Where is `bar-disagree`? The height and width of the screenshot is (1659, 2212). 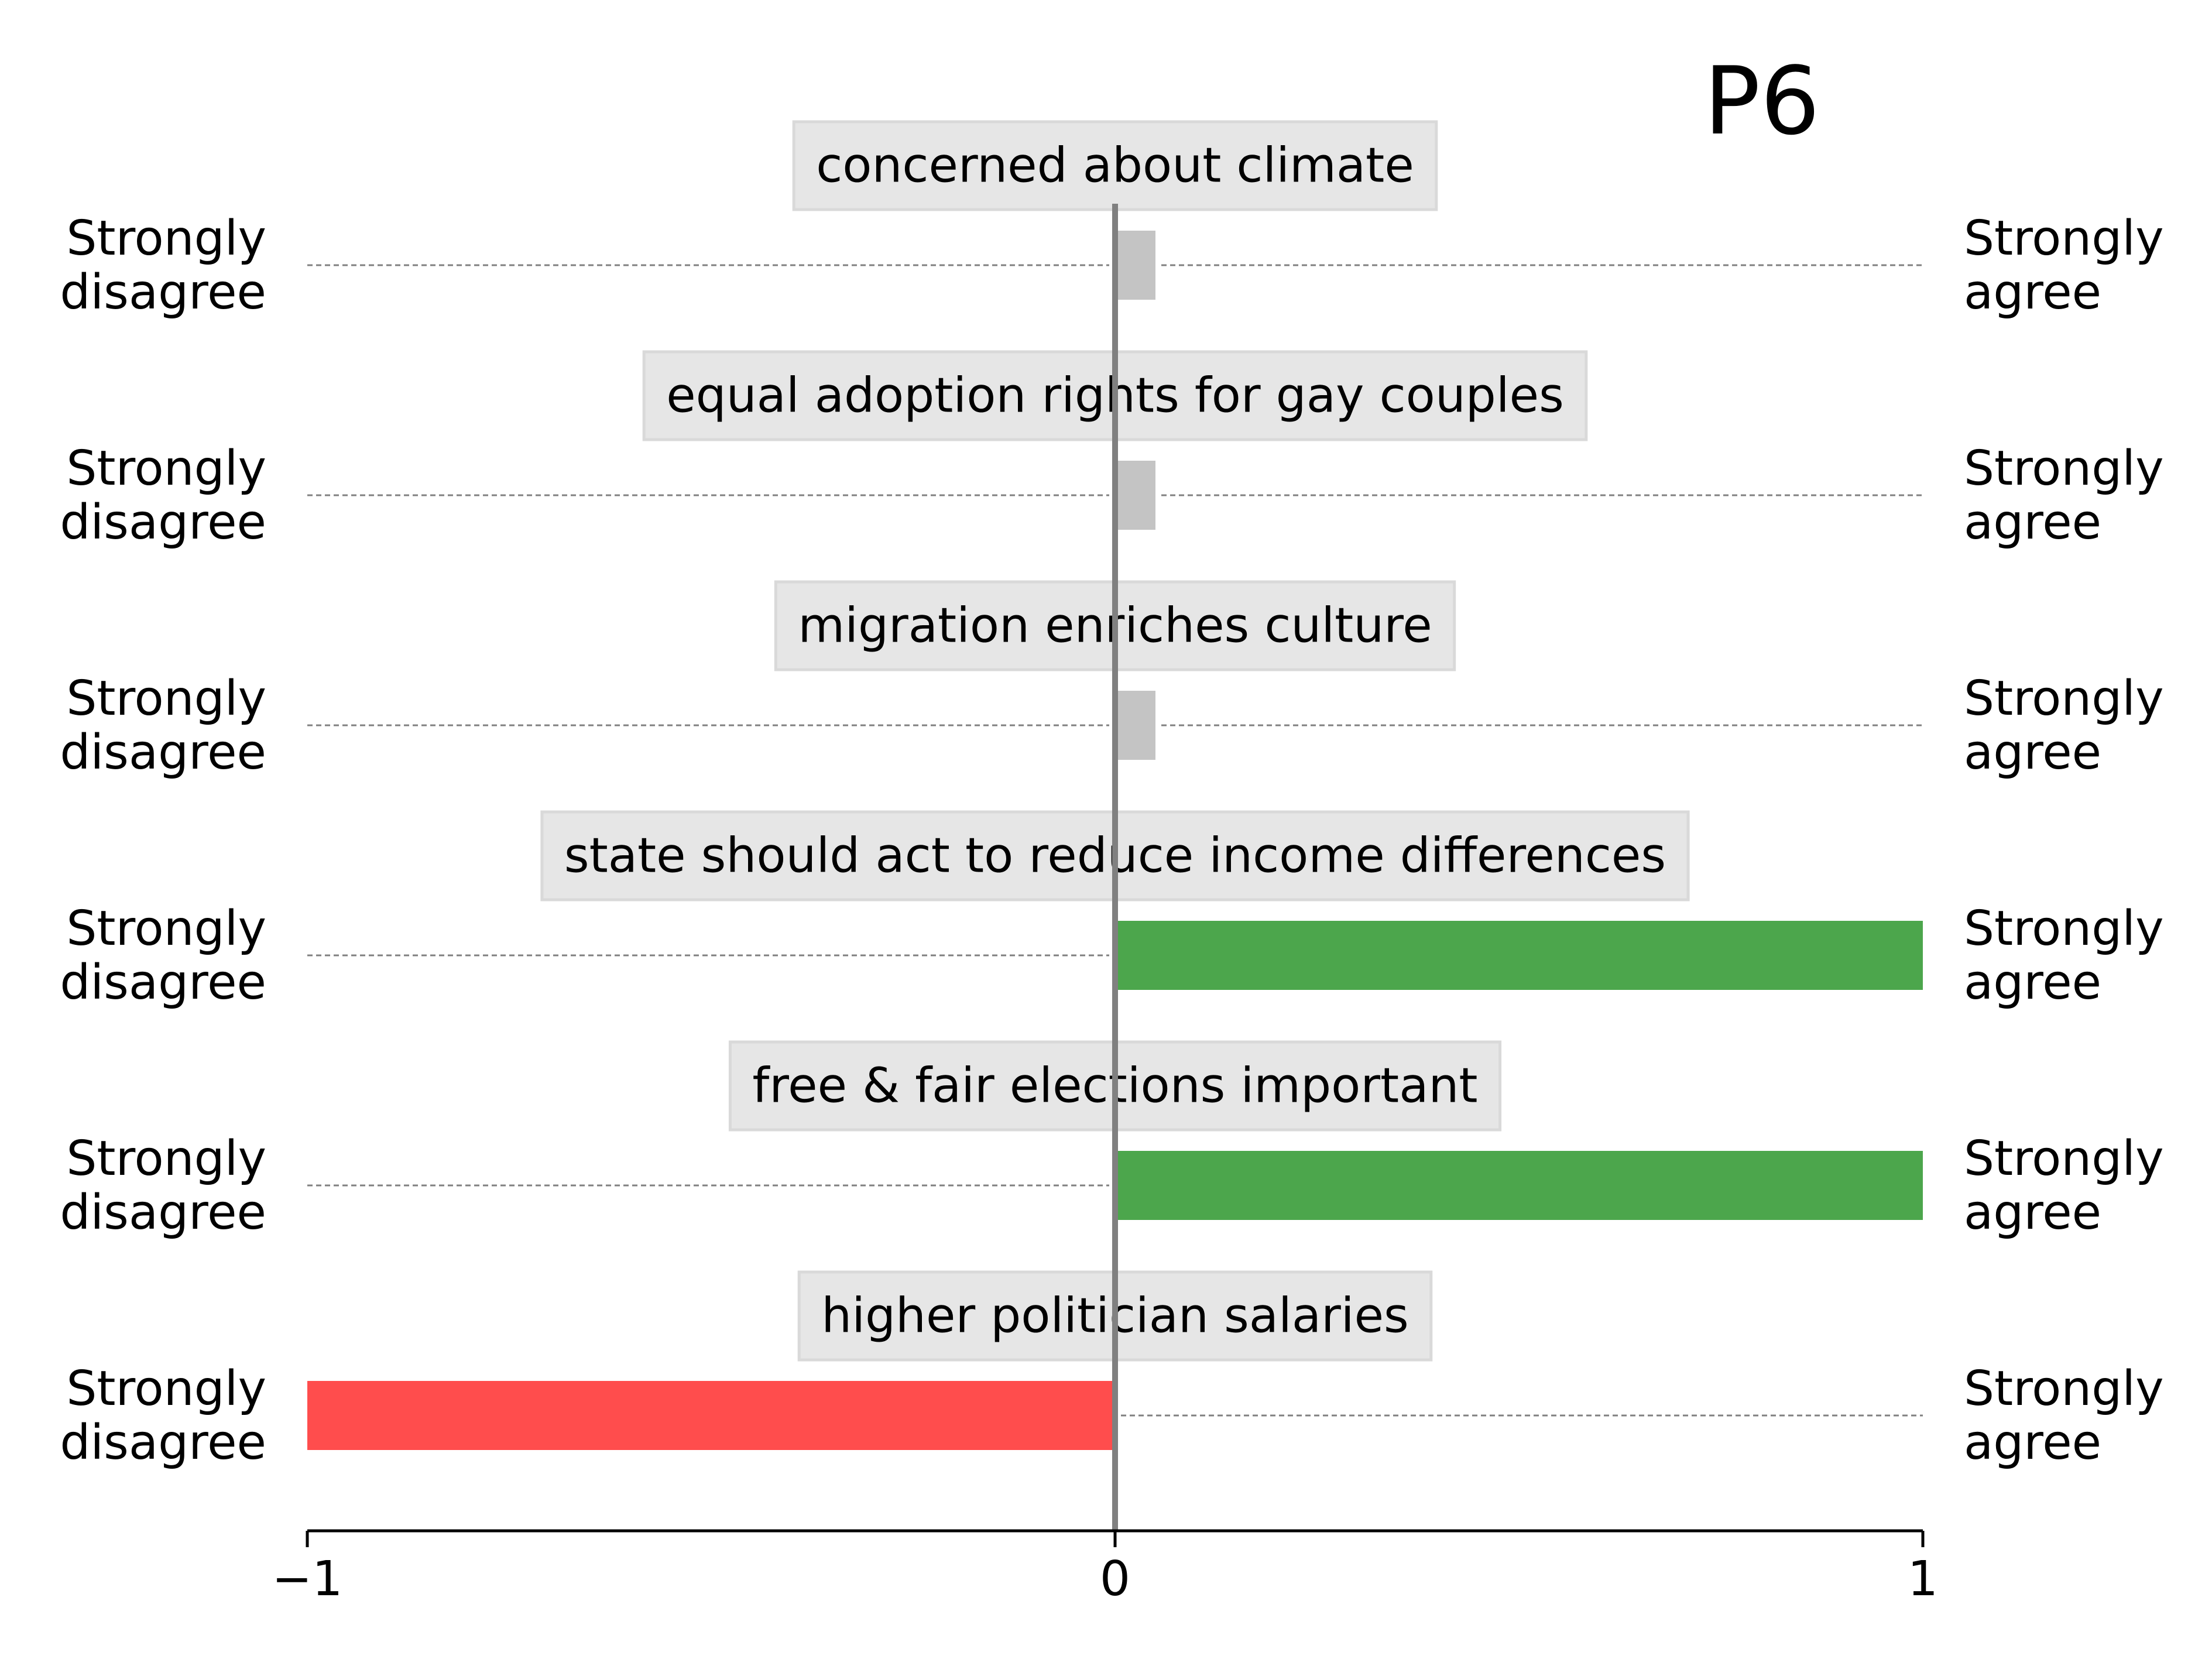 bar-disagree is located at coordinates (711, 1415).